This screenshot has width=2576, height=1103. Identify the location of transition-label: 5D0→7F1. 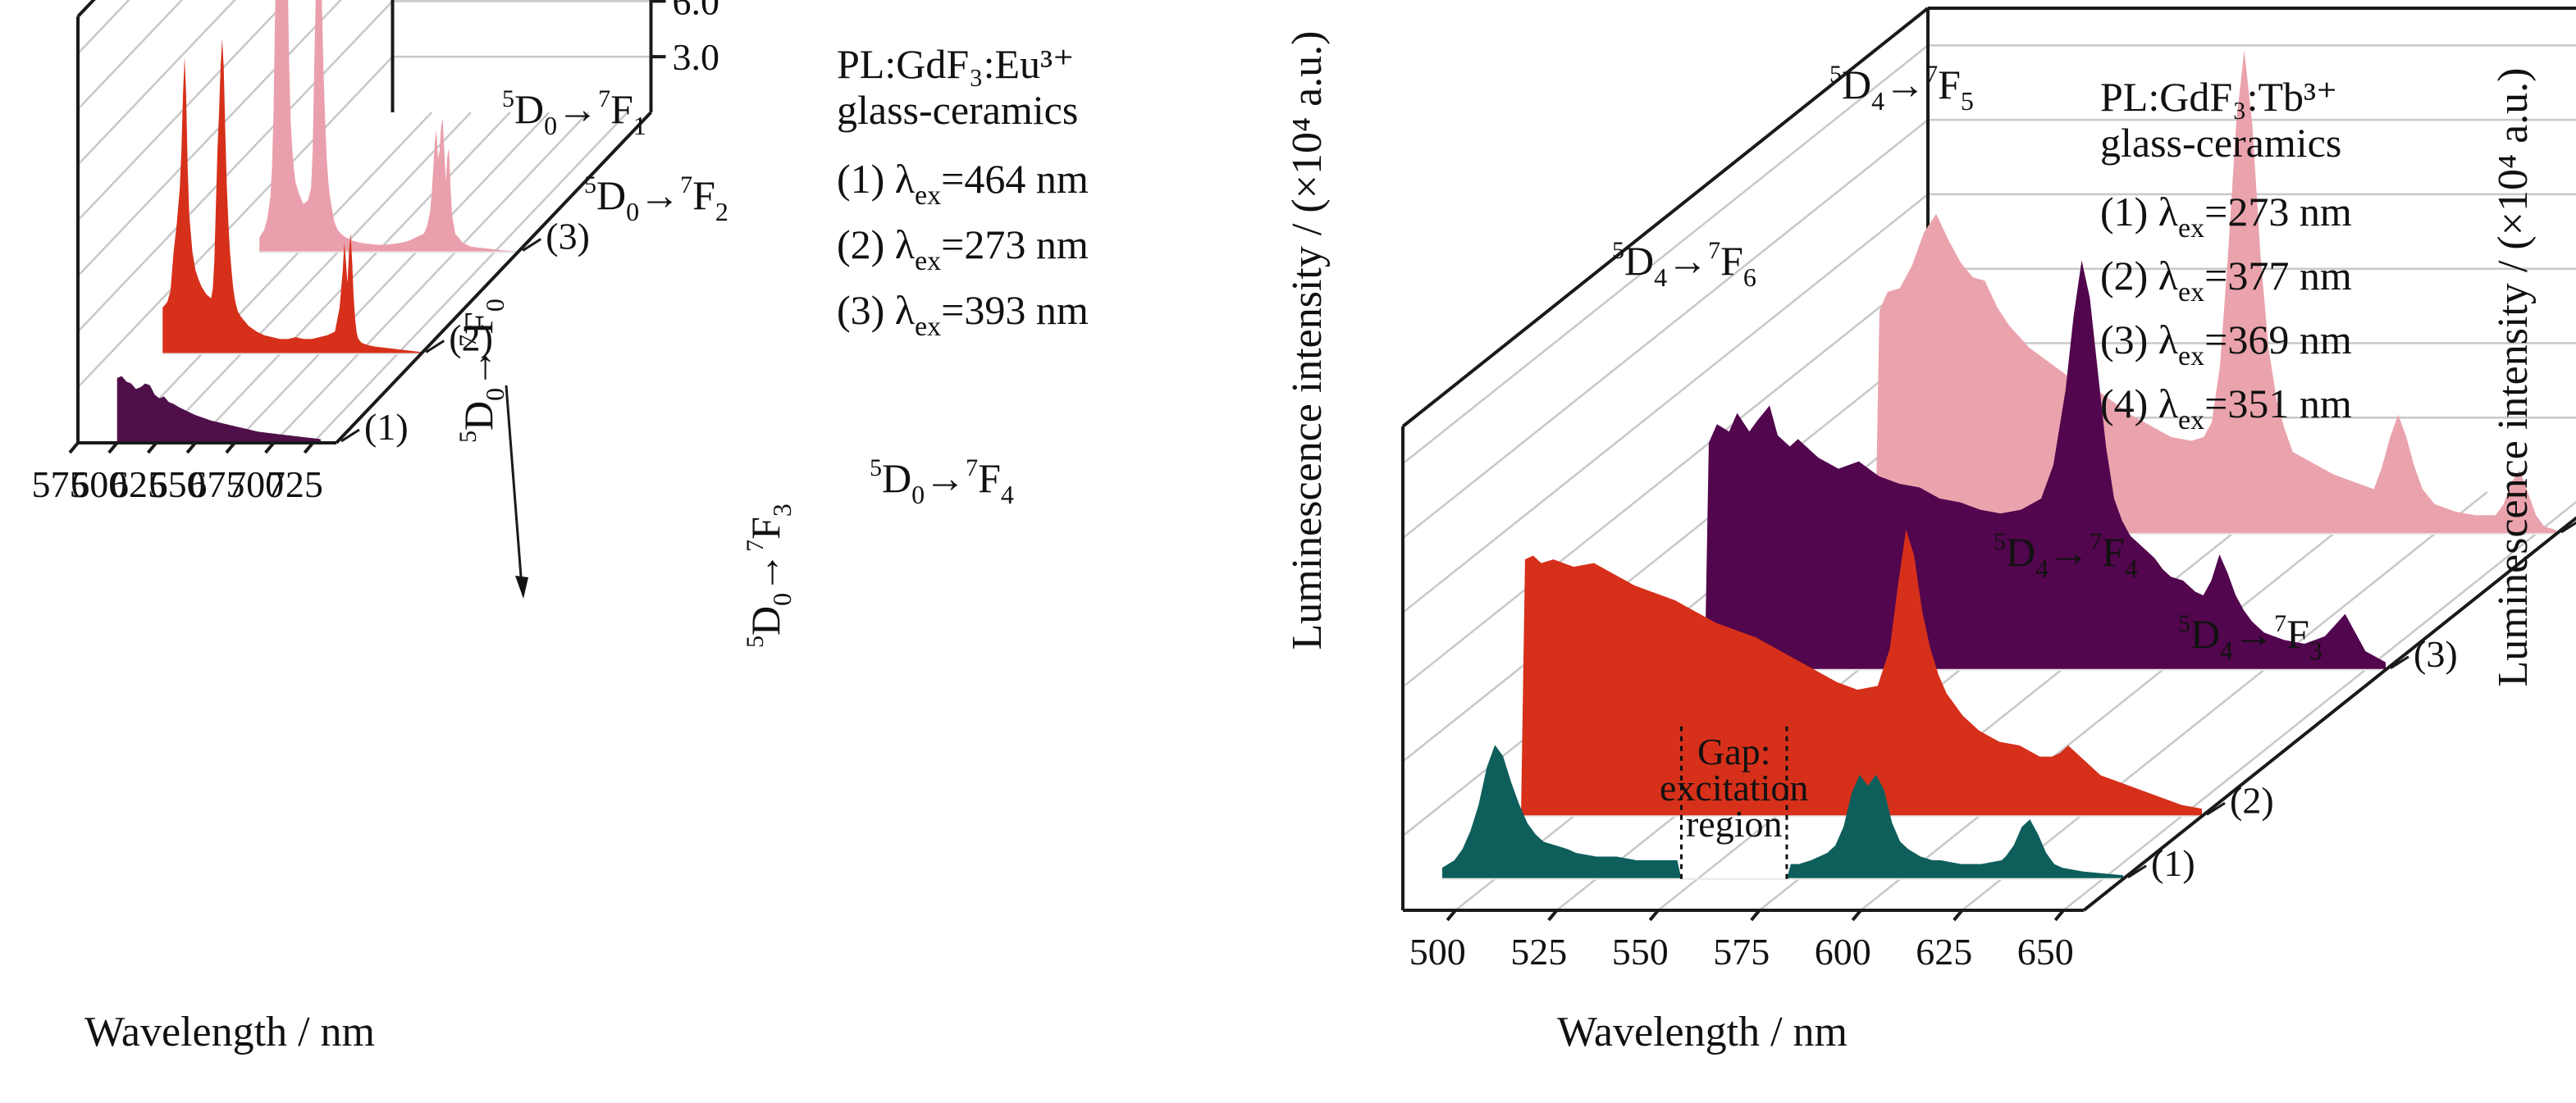
(574, 112).